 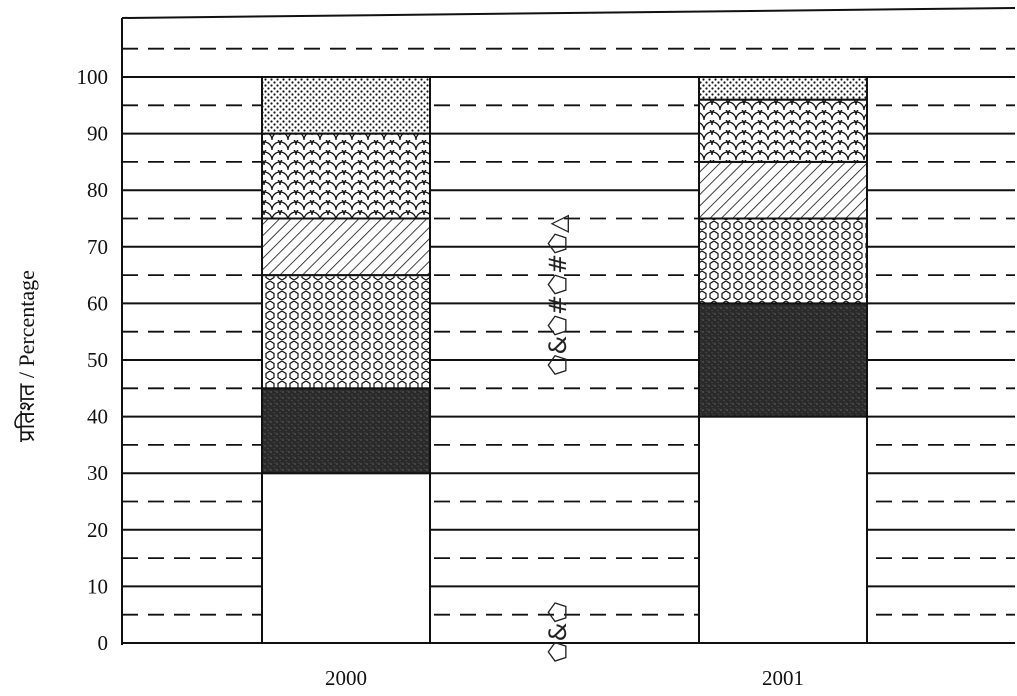 What do you see at coordinates (97, 360) in the screenshot?
I see `y-tick-label: 50` at bounding box center [97, 360].